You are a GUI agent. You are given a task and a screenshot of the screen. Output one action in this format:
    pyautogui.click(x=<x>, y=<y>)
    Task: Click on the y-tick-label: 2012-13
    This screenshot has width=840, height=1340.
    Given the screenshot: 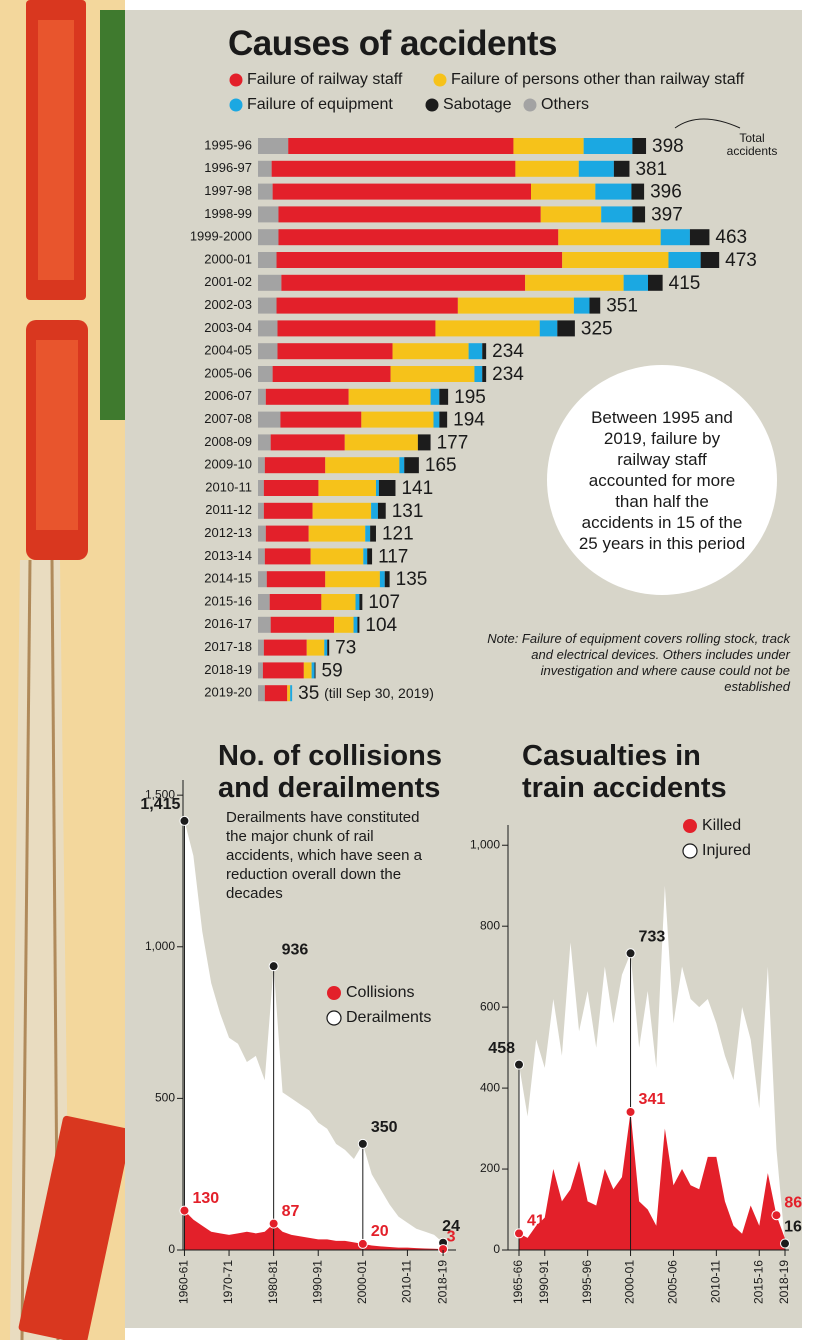 What is the action you would take?
    pyautogui.click(x=228, y=532)
    